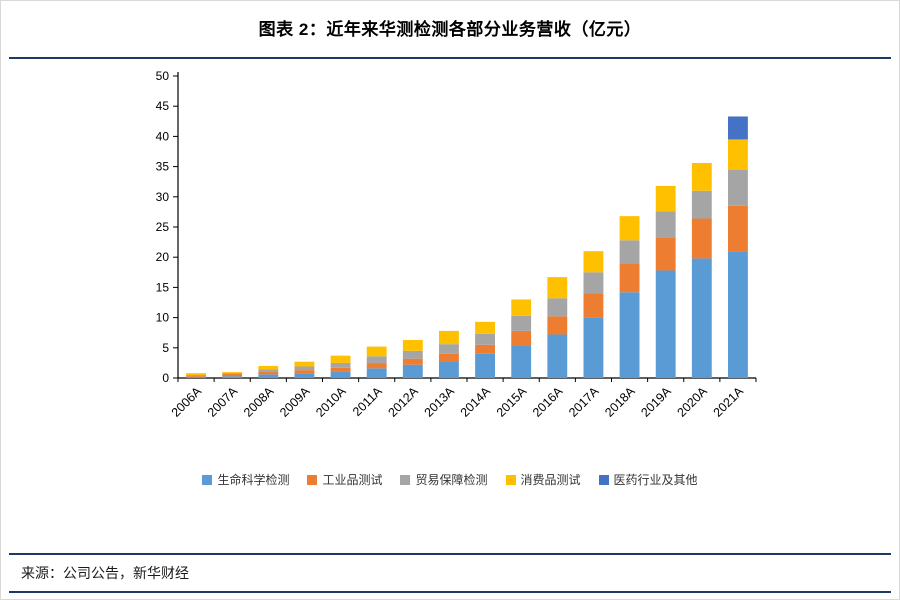  Describe the element at coordinates (163, 287) in the screenshot. I see `y-axis-label: 15` at that location.